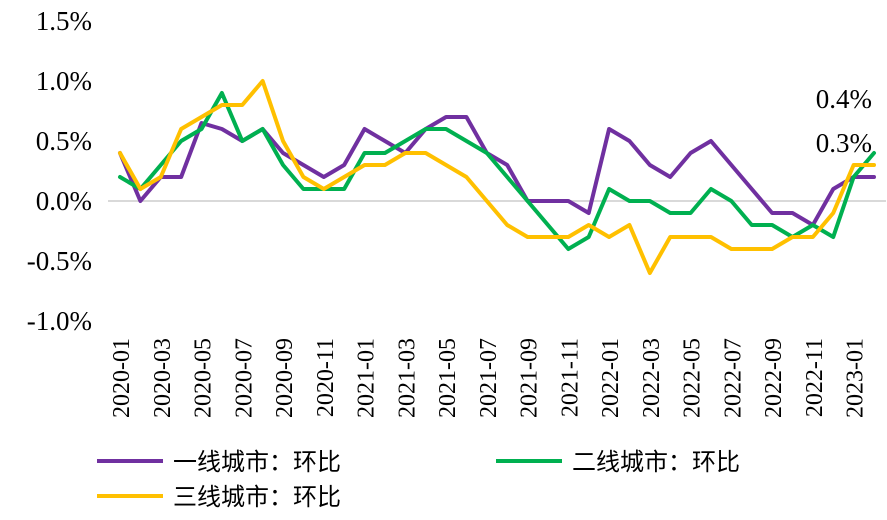 The width and height of the screenshot is (887, 520). I want to click on x-tick-label: 2022-09, so click(774, 378).